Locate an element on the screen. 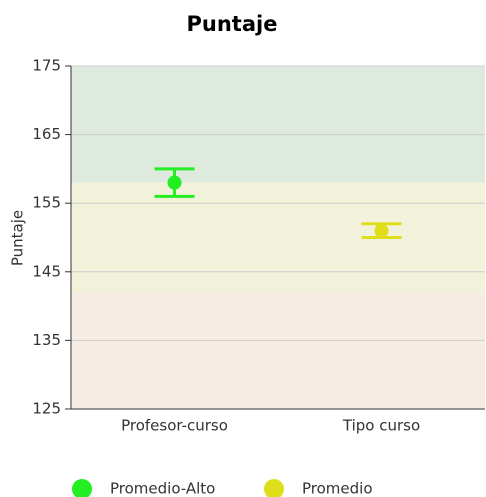 The image size is (486, 497). y-tick-label: 135 is located at coordinates (46, 340).